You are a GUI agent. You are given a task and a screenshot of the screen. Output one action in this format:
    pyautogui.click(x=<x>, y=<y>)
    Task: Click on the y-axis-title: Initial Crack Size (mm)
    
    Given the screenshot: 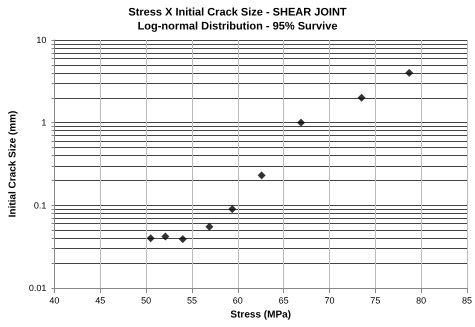 What is the action you would take?
    pyautogui.click(x=13, y=164)
    